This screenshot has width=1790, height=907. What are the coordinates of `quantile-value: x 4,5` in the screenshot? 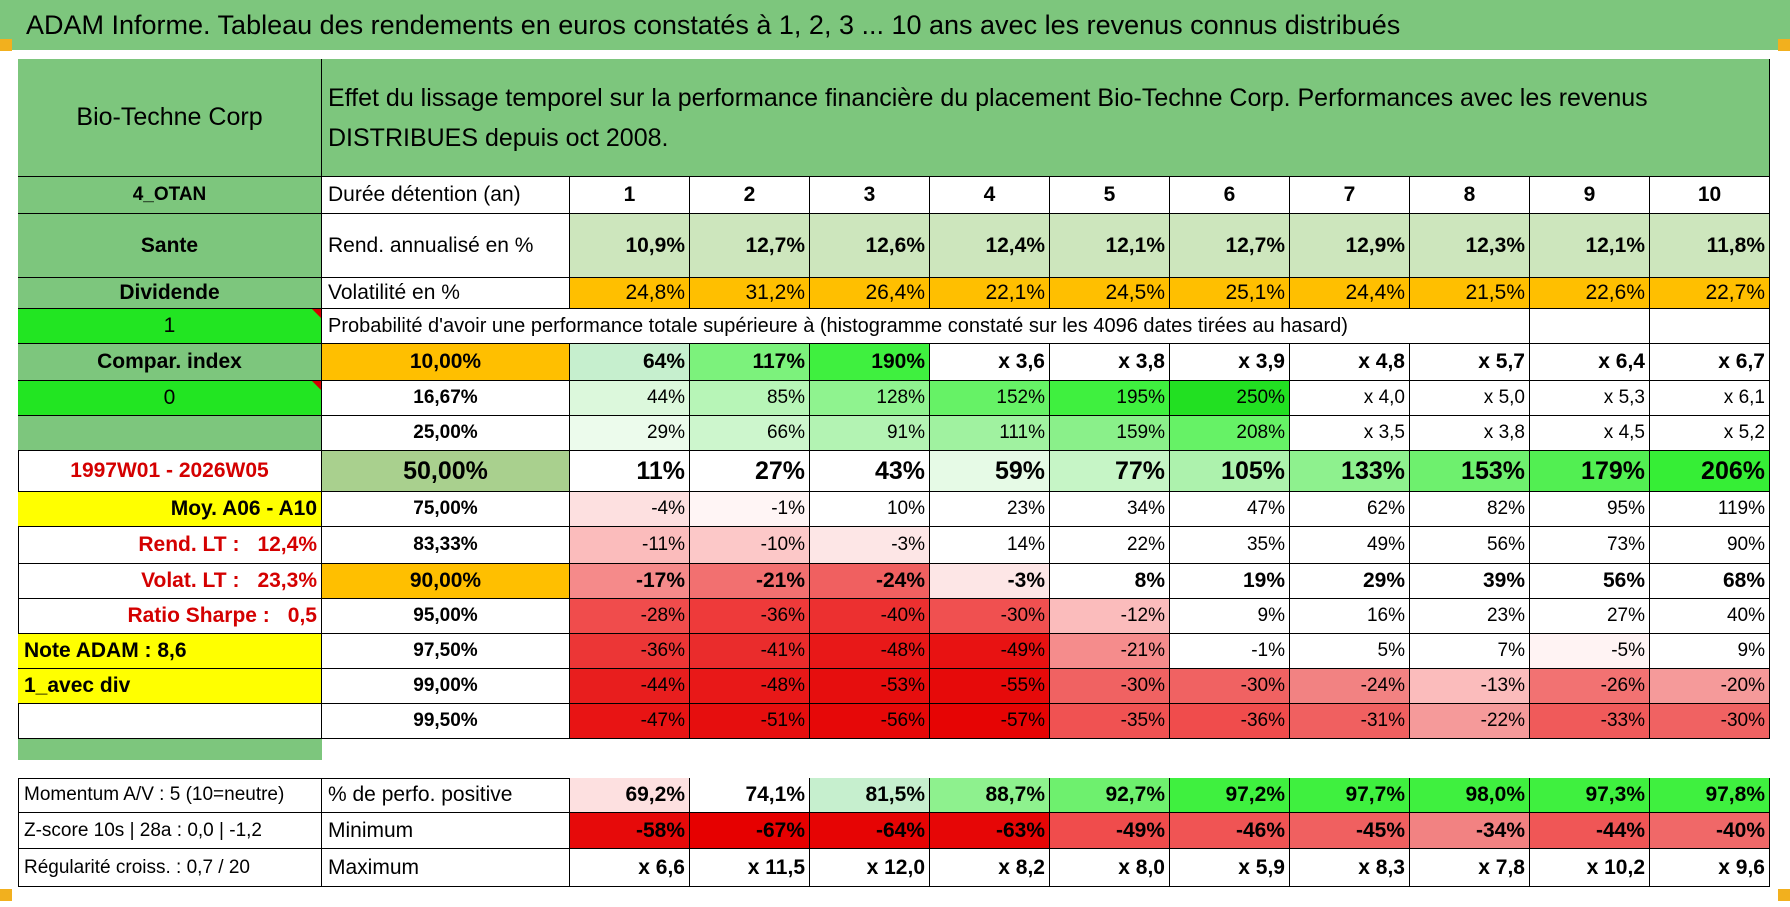 It's located at (1590, 433).